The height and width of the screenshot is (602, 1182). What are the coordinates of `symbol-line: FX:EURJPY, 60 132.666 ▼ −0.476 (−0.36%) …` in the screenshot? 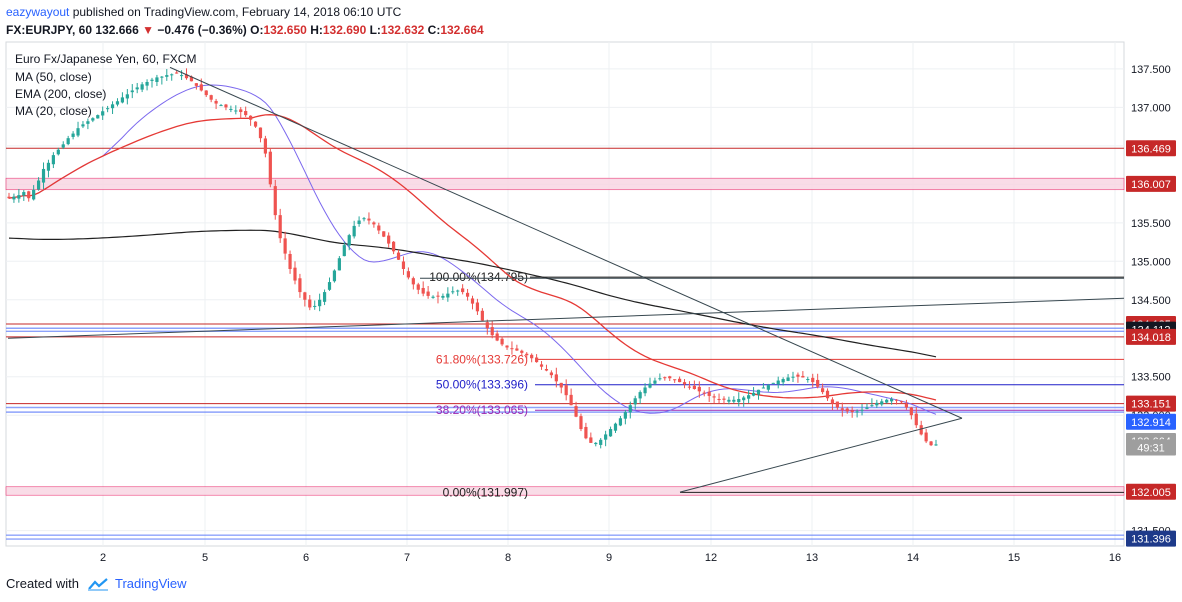 It's located at (591, 30).